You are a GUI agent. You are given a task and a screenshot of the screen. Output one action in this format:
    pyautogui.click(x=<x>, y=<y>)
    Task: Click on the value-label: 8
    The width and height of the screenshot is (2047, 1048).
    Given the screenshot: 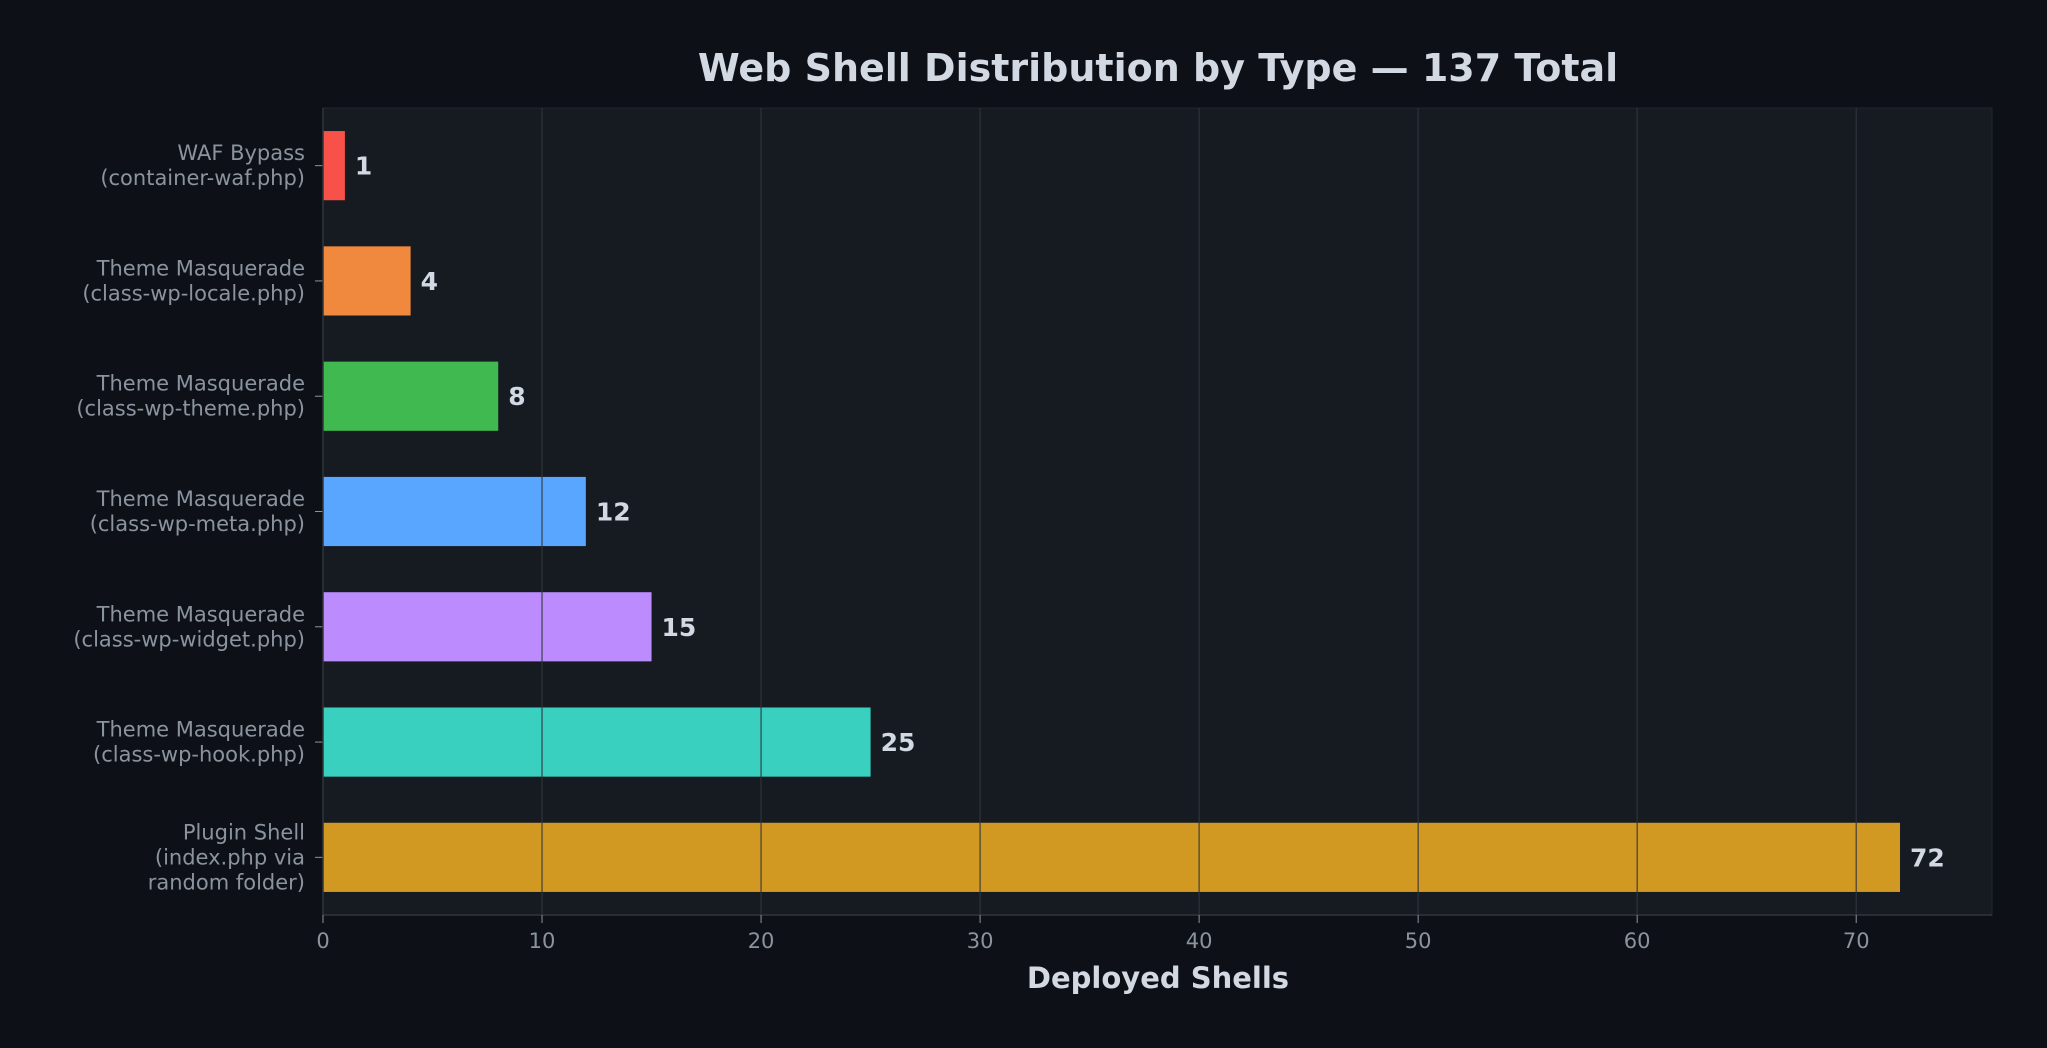 What is the action you would take?
    pyautogui.click(x=516, y=396)
    